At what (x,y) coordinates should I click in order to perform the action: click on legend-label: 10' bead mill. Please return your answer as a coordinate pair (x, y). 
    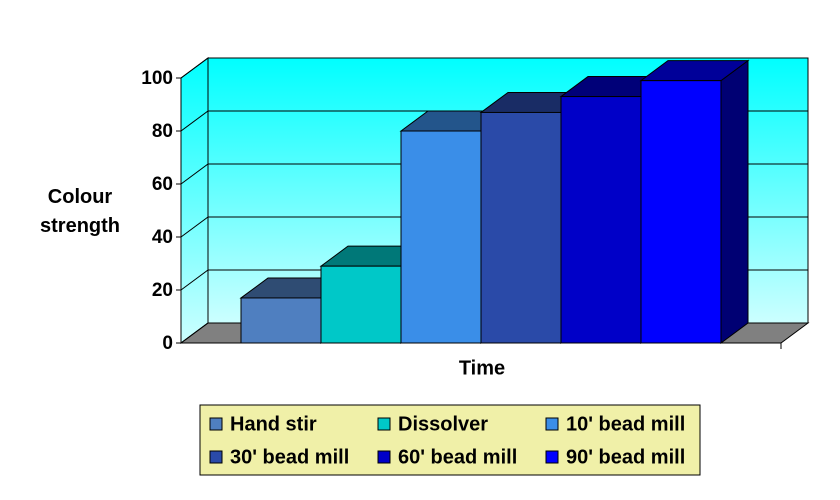
    Looking at the image, I should click on (625, 424).